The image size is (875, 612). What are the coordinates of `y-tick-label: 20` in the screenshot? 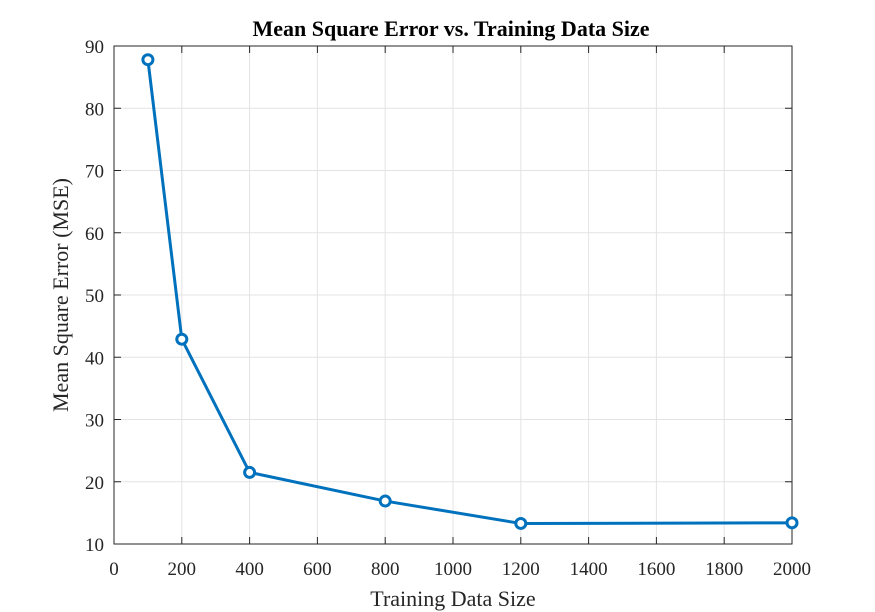 It's located at (94, 483).